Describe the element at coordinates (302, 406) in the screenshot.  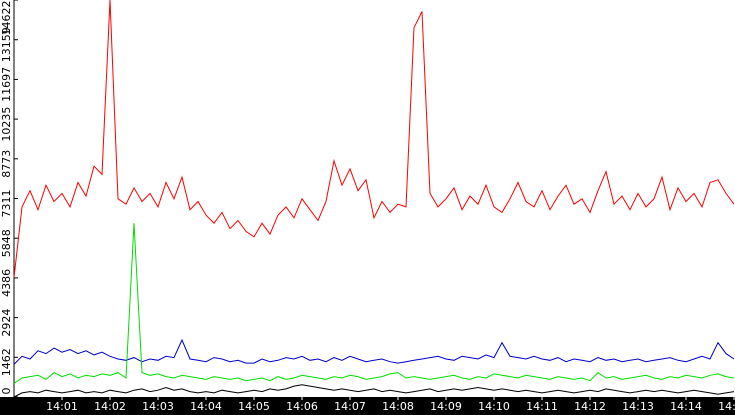
I see `x-tick-label: 14:06` at that location.